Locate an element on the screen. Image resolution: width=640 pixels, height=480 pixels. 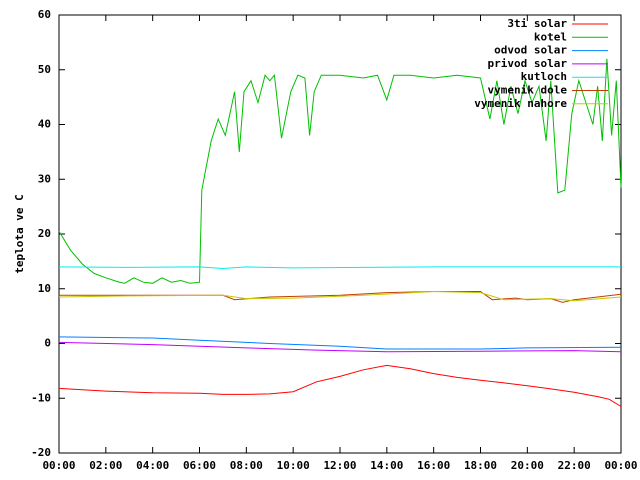
y-tick-label: -20 is located at coordinates (41, 452).